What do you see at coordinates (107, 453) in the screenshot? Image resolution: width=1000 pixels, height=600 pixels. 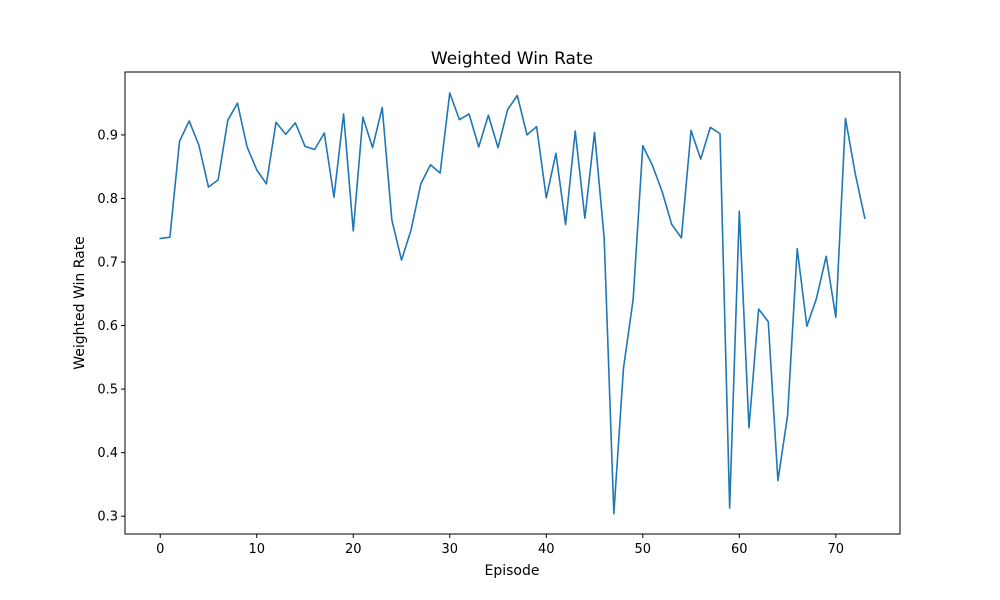 I see `y-tick-label: 0.4` at bounding box center [107, 453].